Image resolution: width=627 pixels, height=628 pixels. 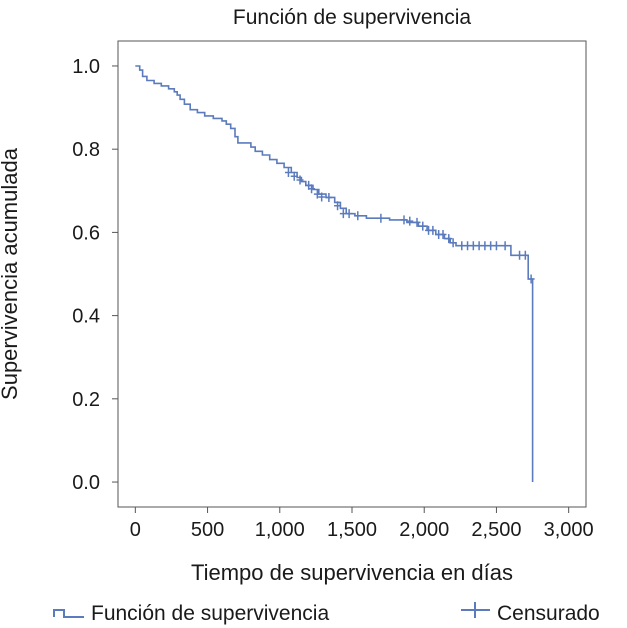 I want to click on legend: Función de supervivencia Censurado, so click(x=326, y=613).